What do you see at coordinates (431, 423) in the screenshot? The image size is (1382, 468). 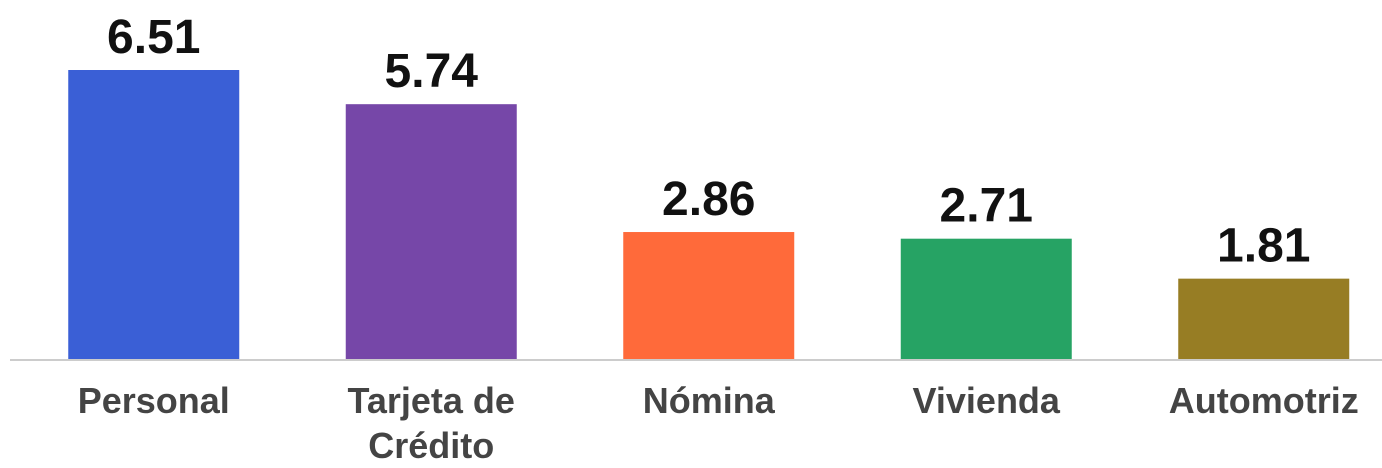 I see `x-tick-label: Tarjeta de Crédito` at bounding box center [431, 423].